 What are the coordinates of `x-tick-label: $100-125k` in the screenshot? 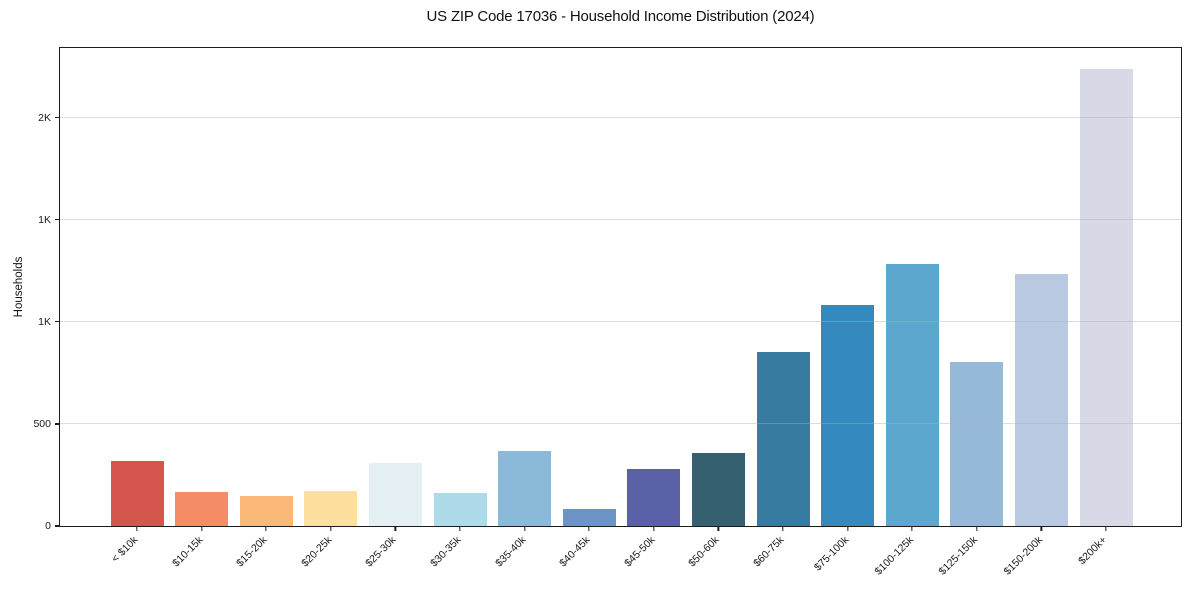 It's located at (894, 556).